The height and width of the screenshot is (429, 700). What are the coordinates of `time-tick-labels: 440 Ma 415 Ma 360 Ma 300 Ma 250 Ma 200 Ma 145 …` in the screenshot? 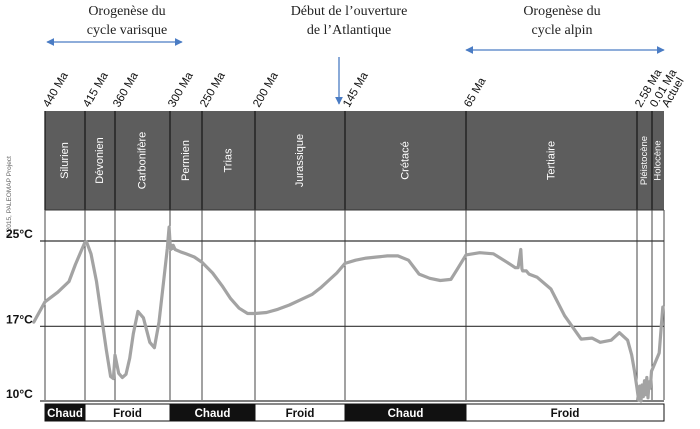 It's located at (363, 88).